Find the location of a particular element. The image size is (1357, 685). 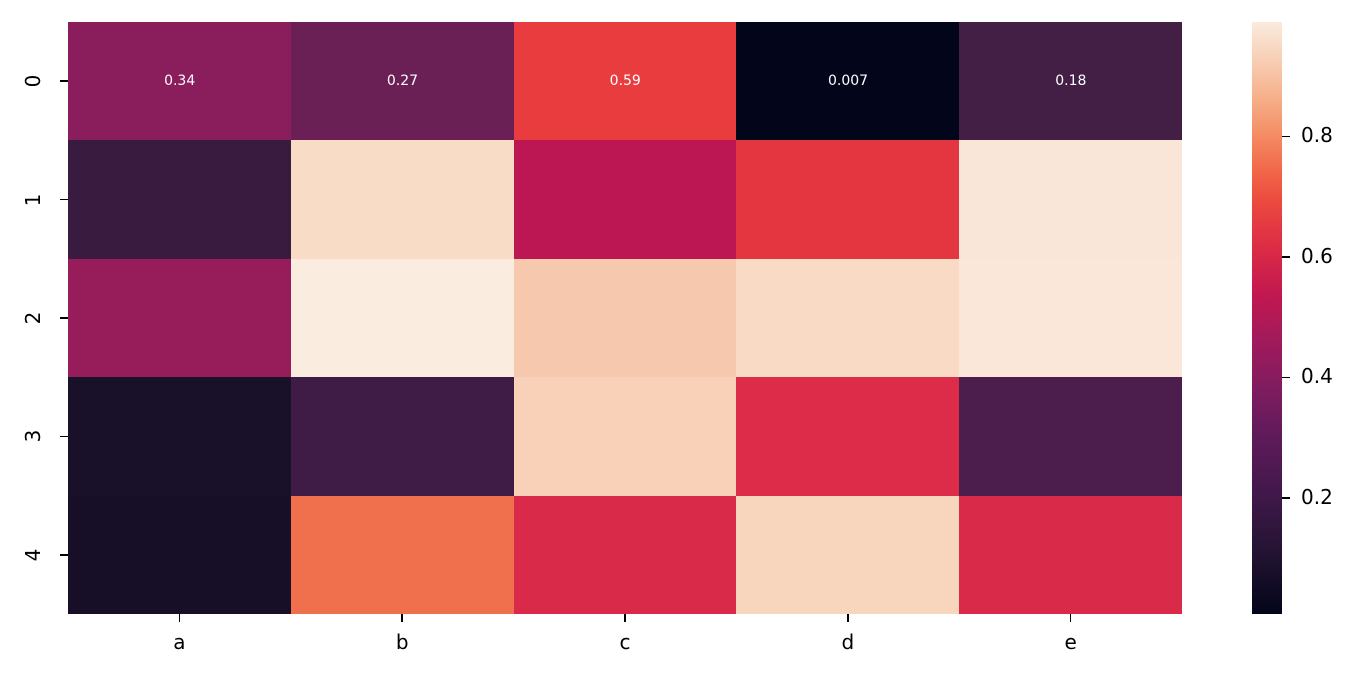

x-tick-label: d is located at coordinates (848, 642).